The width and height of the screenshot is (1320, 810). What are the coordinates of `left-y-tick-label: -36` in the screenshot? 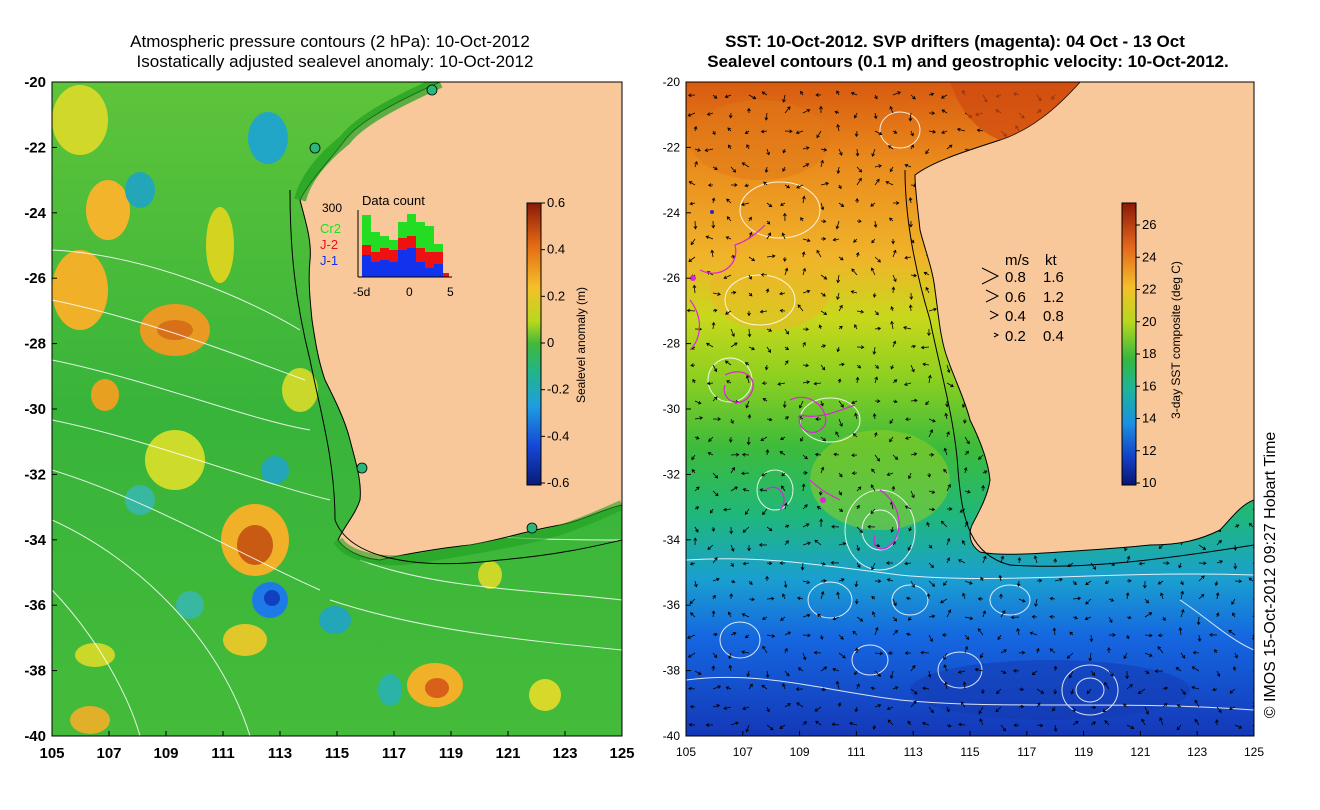 It's located at (35, 605).